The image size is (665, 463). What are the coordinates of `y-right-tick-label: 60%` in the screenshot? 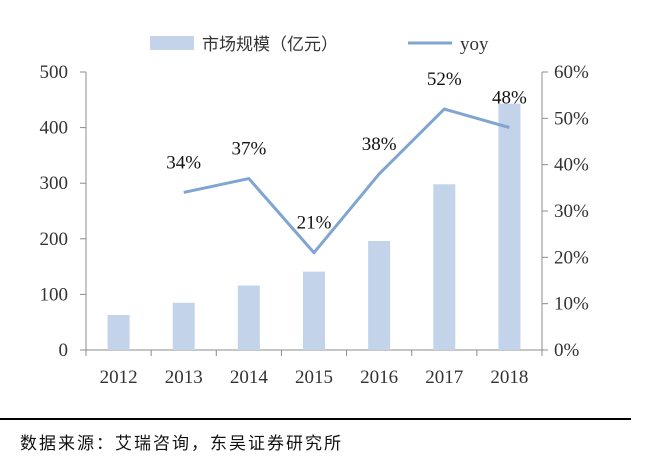 It's located at (571, 72).